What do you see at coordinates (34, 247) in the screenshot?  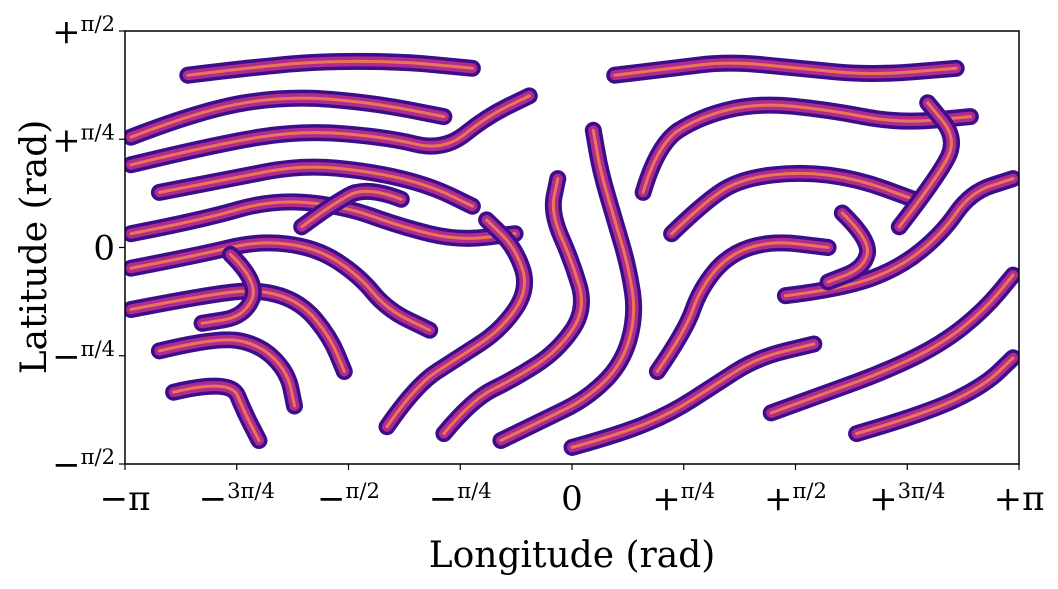 I see `y-axis-label: Latitude (rad)` at bounding box center [34, 247].